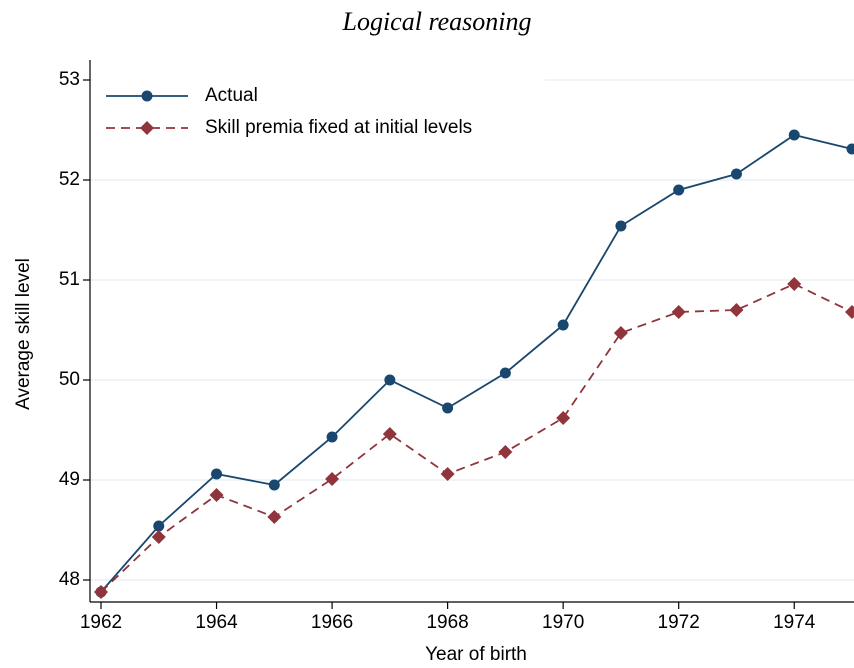  Describe the element at coordinates (69, 379) in the screenshot. I see `y-tick-label: 50` at that location.